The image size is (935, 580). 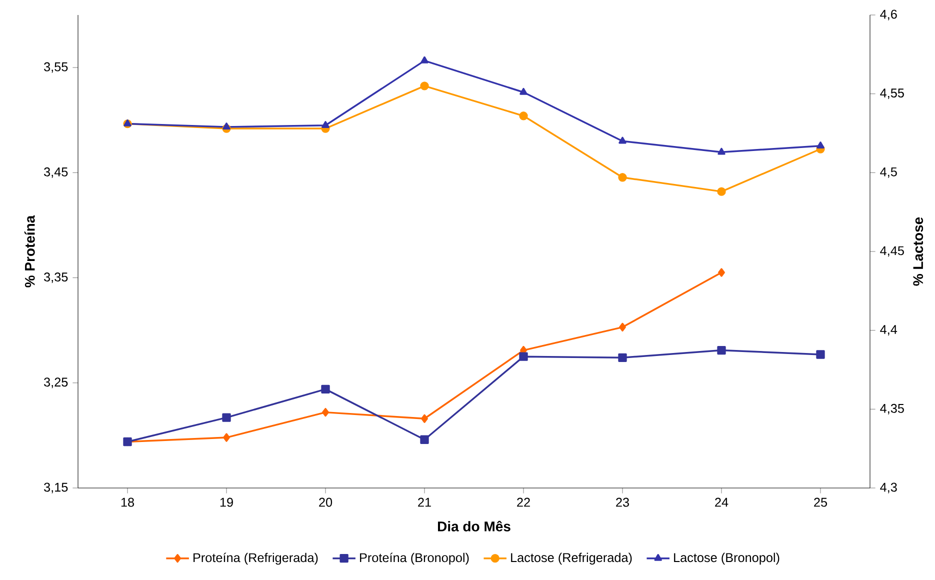 What do you see at coordinates (56, 488) in the screenshot?
I see `y-tick-label: 3,15` at bounding box center [56, 488].